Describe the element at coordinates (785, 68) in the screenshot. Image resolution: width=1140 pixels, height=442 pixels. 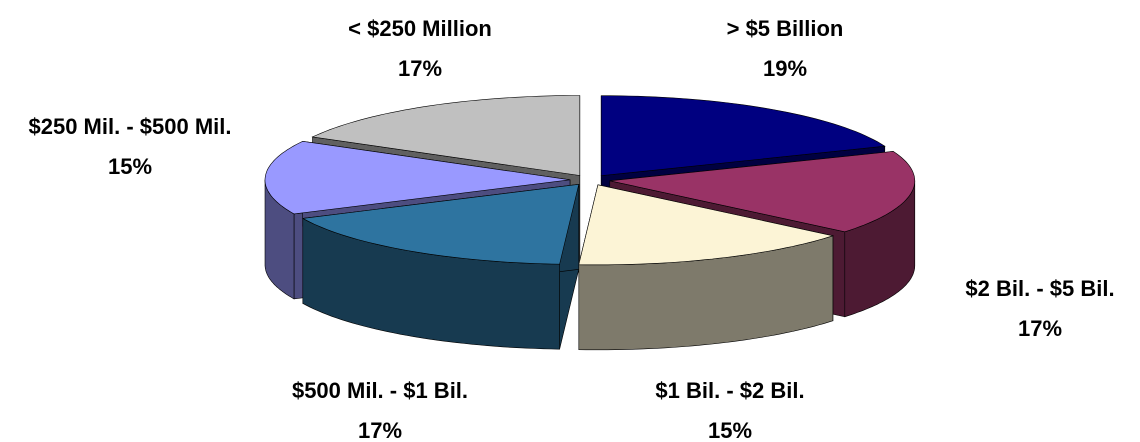
I see `slice-value-label: 19%` at that location.